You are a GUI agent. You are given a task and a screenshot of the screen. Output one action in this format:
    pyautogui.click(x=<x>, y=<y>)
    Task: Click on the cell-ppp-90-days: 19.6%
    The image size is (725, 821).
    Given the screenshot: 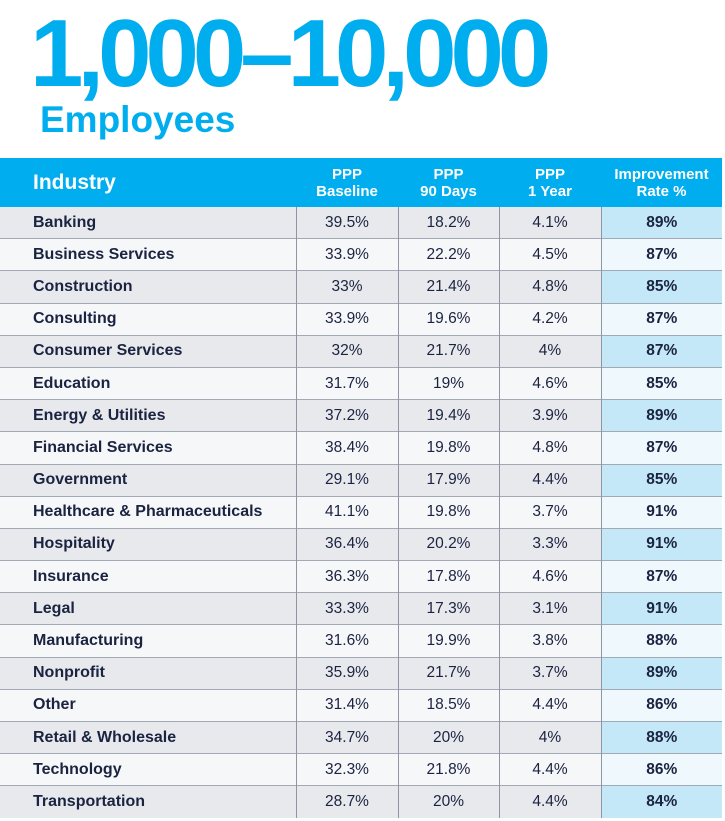 What is the action you would take?
    pyautogui.click(x=448, y=319)
    